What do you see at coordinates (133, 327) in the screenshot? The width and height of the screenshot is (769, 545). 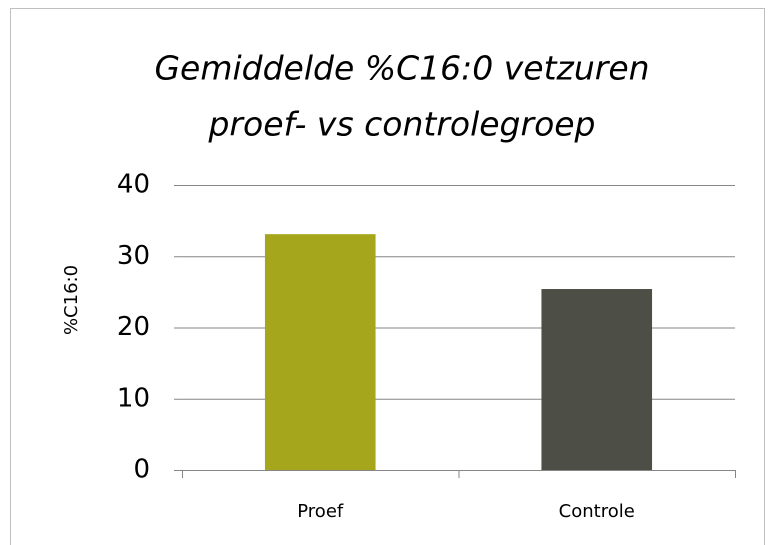 I see `y-tick-label: 20` at bounding box center [133, 327].